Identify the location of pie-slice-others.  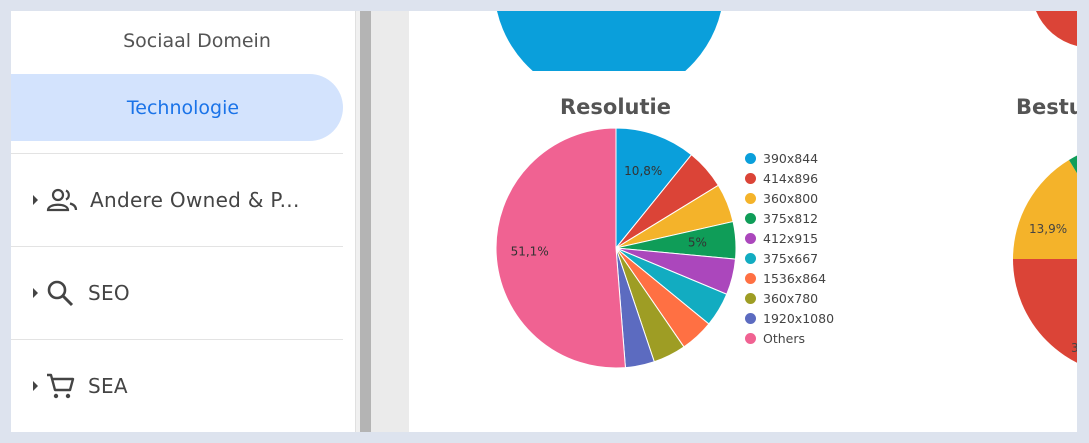
(560, 248).